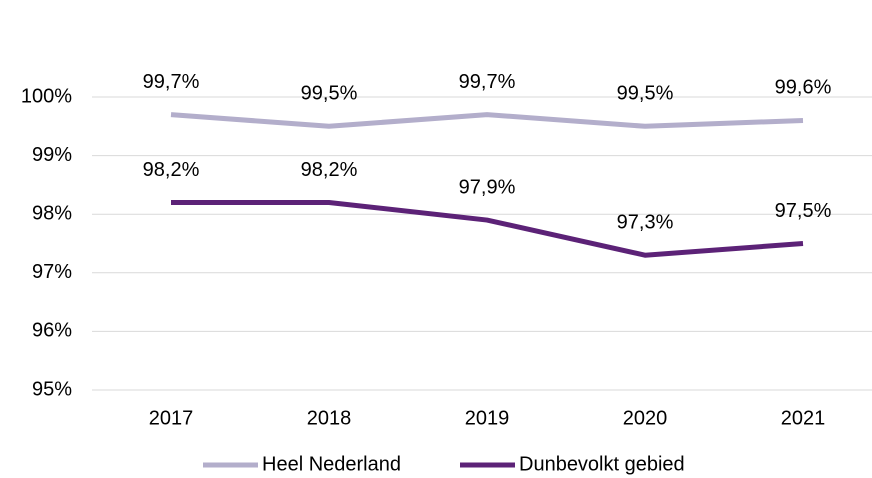 The height and width of the screenshot is (478, 872). Describe the element at coordinates (602, 464) in the screenshot. I see `legend-label: Dunbevolkt gebied` at that location.